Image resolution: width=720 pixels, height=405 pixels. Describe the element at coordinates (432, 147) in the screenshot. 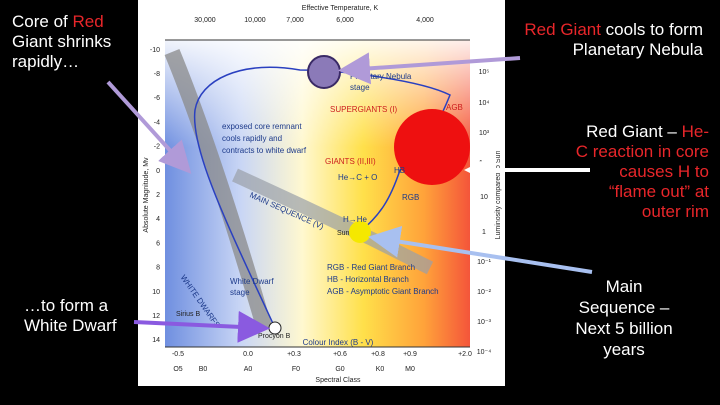

I see `red-giant` at that location.